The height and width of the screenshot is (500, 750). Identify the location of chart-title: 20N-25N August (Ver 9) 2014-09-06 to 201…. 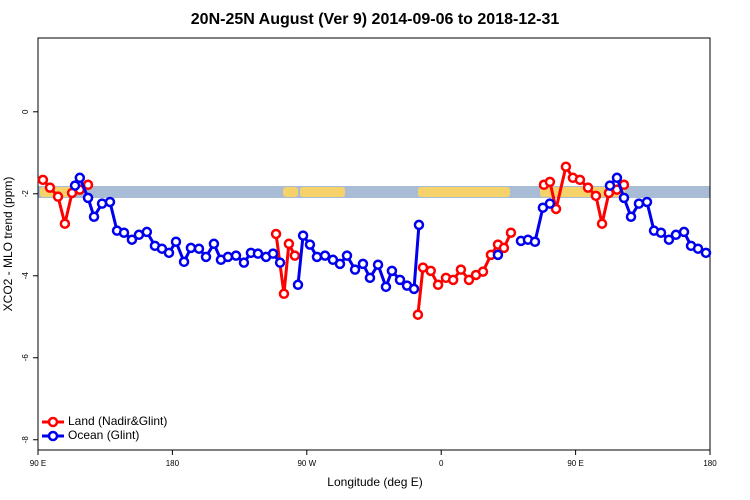
(375, 19).